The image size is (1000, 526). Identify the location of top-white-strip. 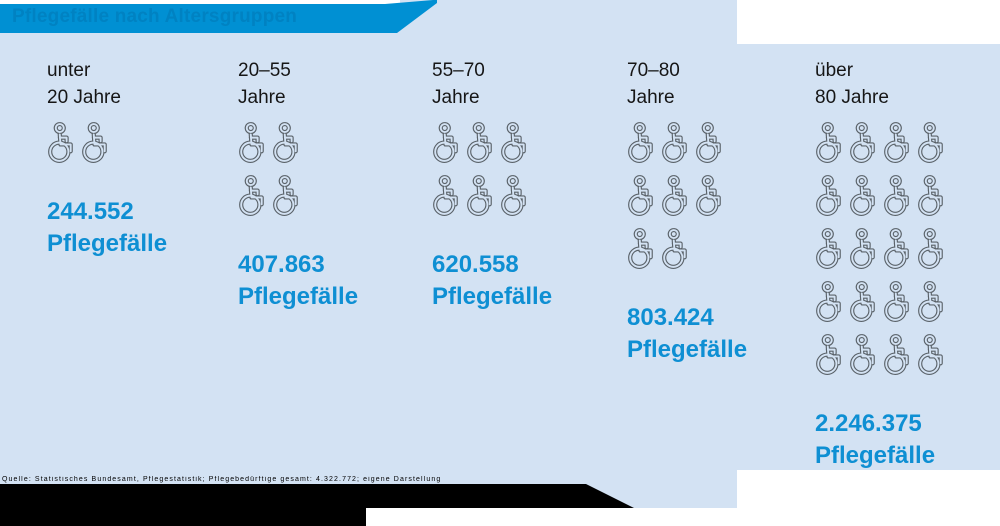
(200, 2).